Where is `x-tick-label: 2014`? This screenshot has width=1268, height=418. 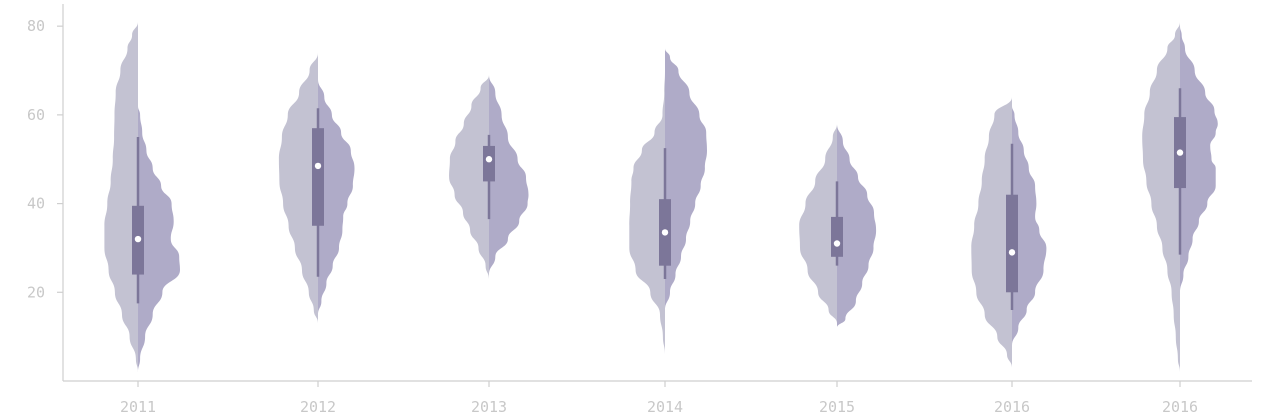 x-tick-label: 2014 is located at coordinates (665, 407).